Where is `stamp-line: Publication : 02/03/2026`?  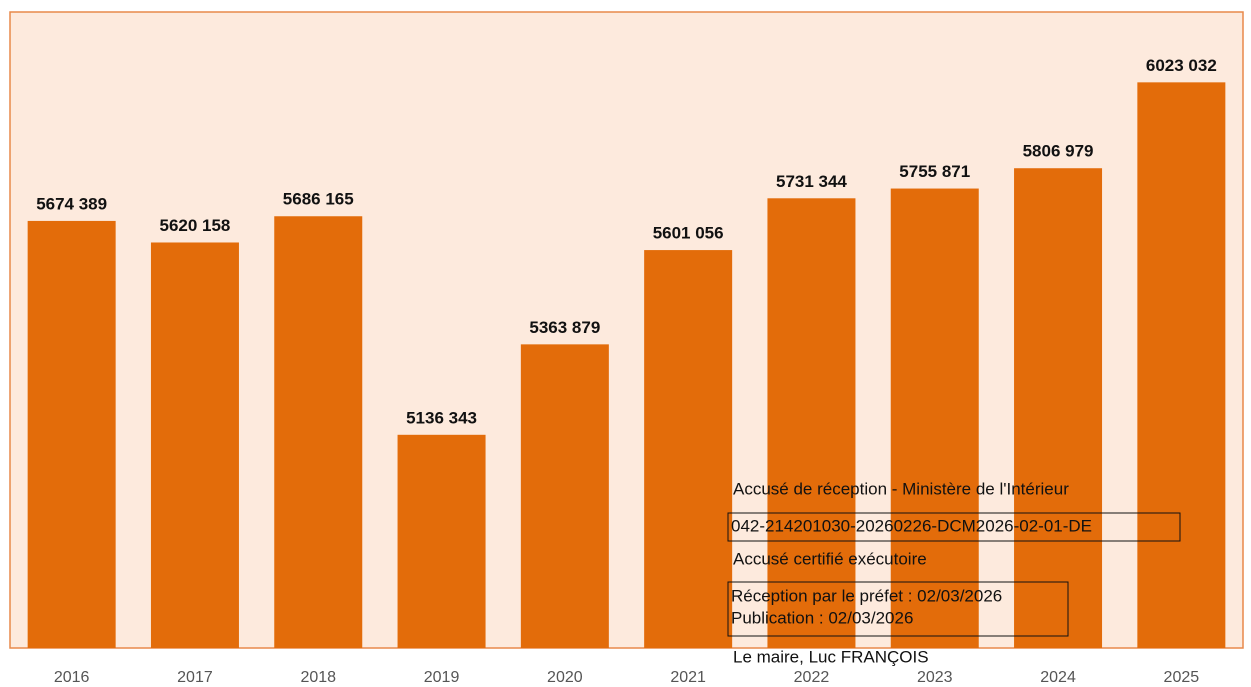 stamp-line: Publication : 02/03/2026 is located at coordinates (822, 617).